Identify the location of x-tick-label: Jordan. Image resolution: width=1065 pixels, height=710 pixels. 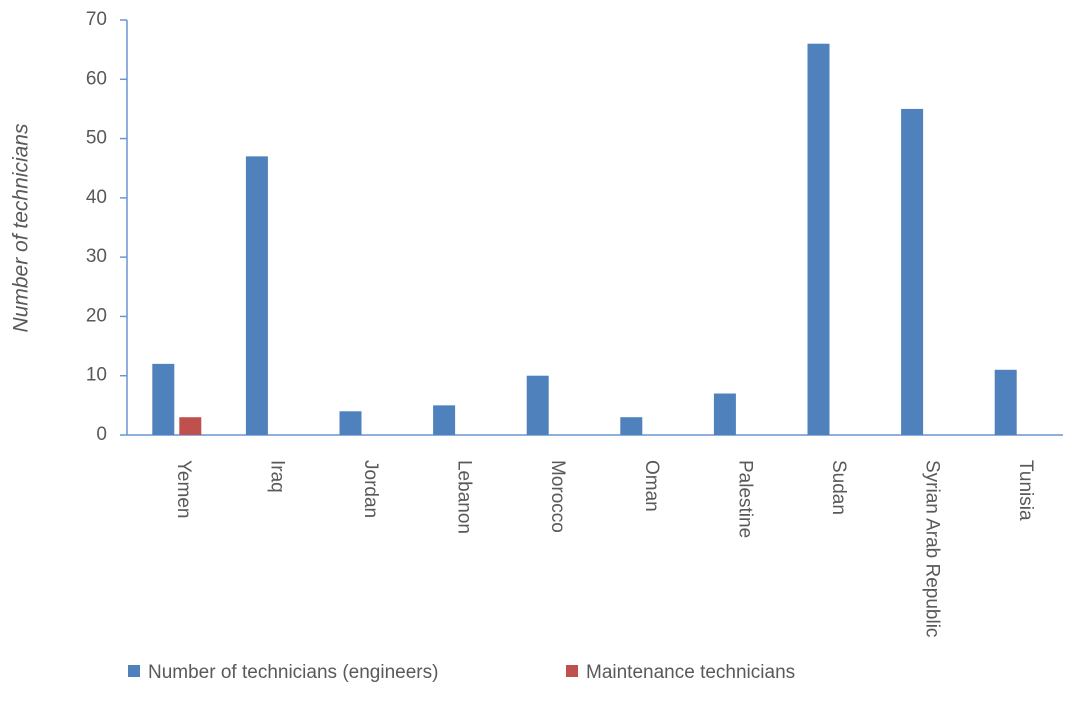
(370, 489).